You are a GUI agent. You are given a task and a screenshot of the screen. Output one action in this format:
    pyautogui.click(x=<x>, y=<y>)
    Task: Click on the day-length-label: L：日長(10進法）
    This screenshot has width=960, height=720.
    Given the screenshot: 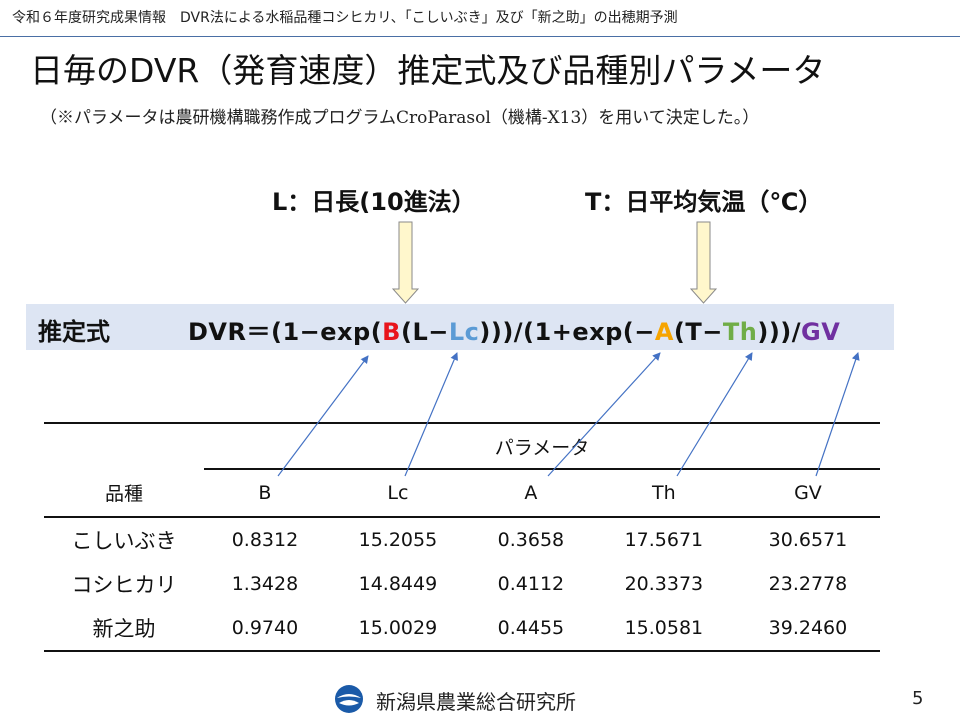 What is the action you would take?
    pyautogui.click(x=374, y=202)
    